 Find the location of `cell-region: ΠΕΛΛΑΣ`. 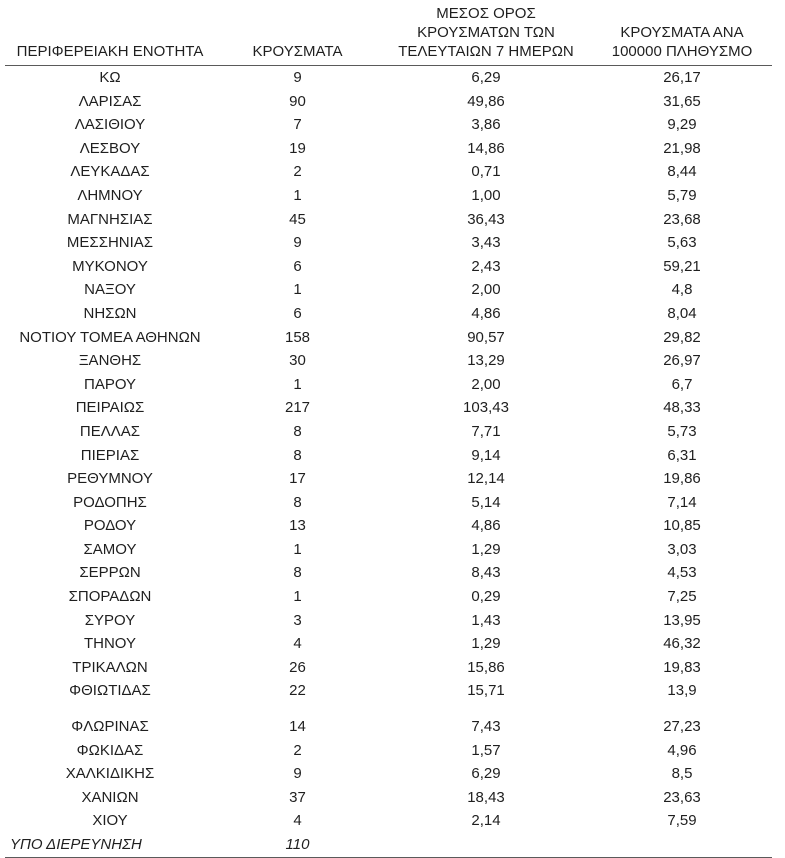

cell-region: ΠΕΛΛΑΣ is located at coordinates (110, 431).